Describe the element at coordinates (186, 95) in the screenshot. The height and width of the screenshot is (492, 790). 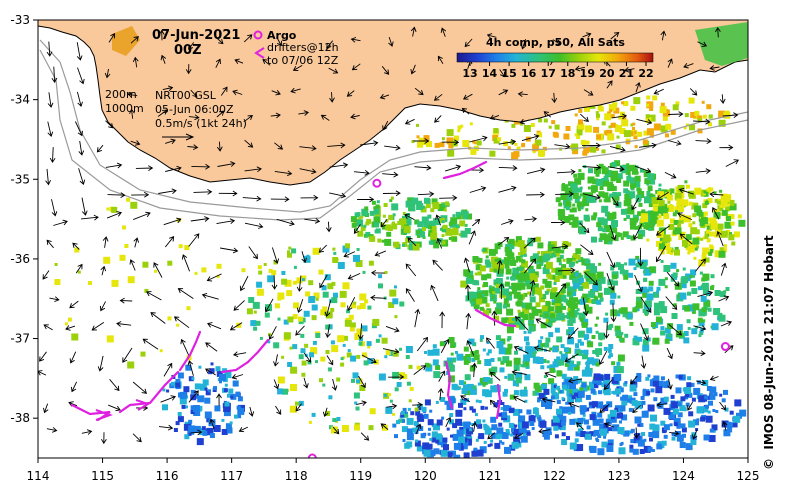
I see `source-label: NRT00 GSL` at that location.